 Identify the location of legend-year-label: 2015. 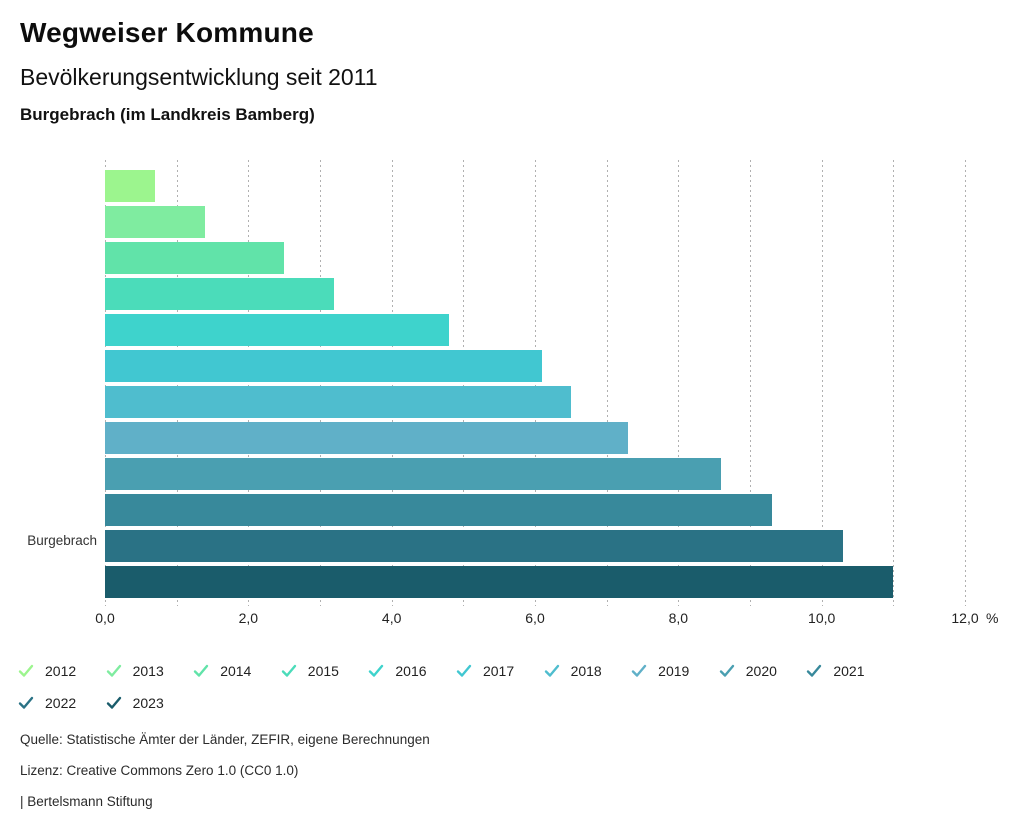
(323, 671).